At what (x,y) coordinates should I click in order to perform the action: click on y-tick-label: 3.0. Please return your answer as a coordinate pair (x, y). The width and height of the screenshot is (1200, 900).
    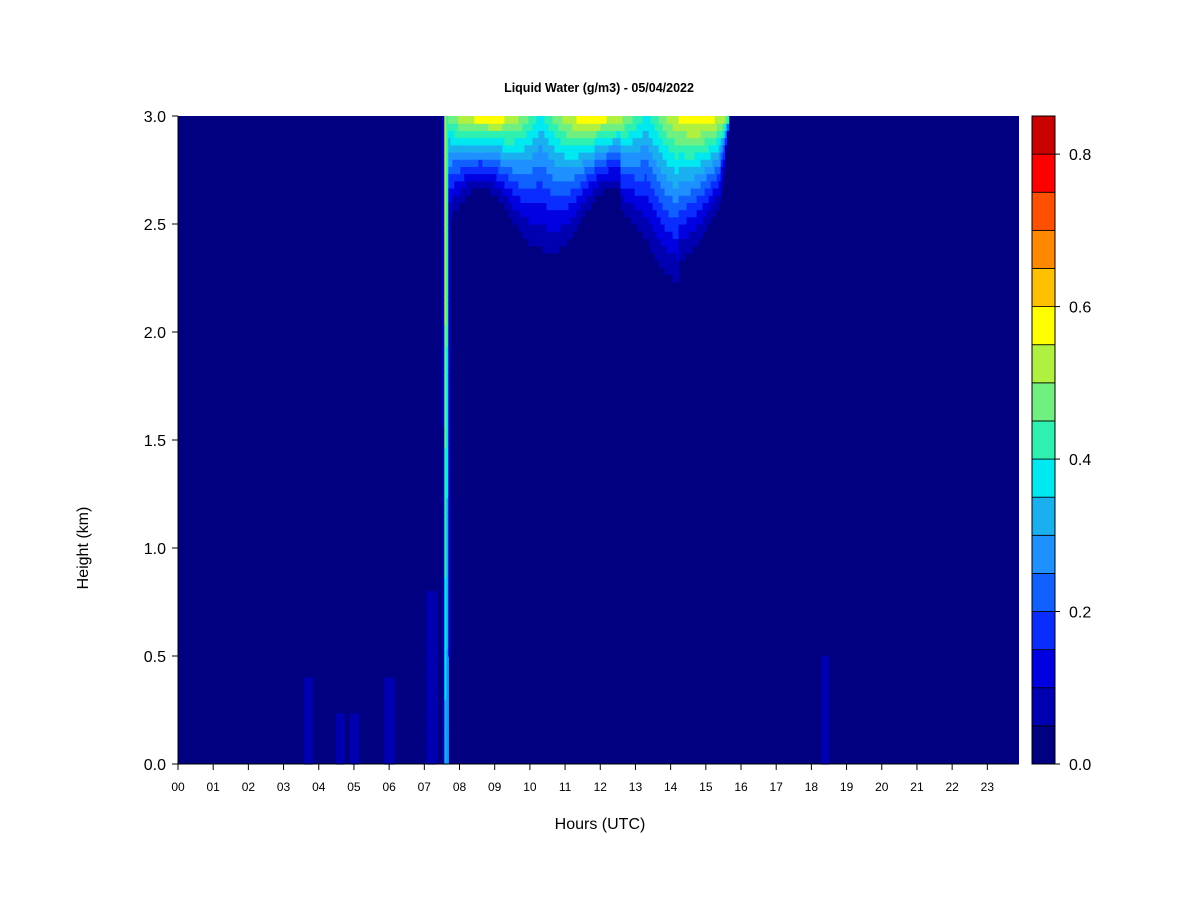
    Looking at the image, I should click on (155, 117).